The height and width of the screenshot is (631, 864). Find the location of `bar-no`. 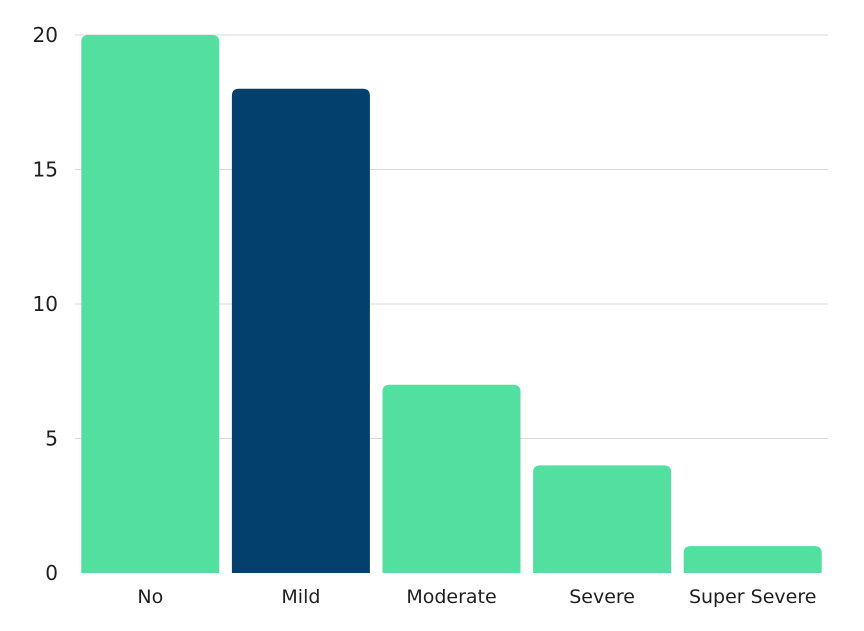

bar-no is located at coordinates (150, 304).